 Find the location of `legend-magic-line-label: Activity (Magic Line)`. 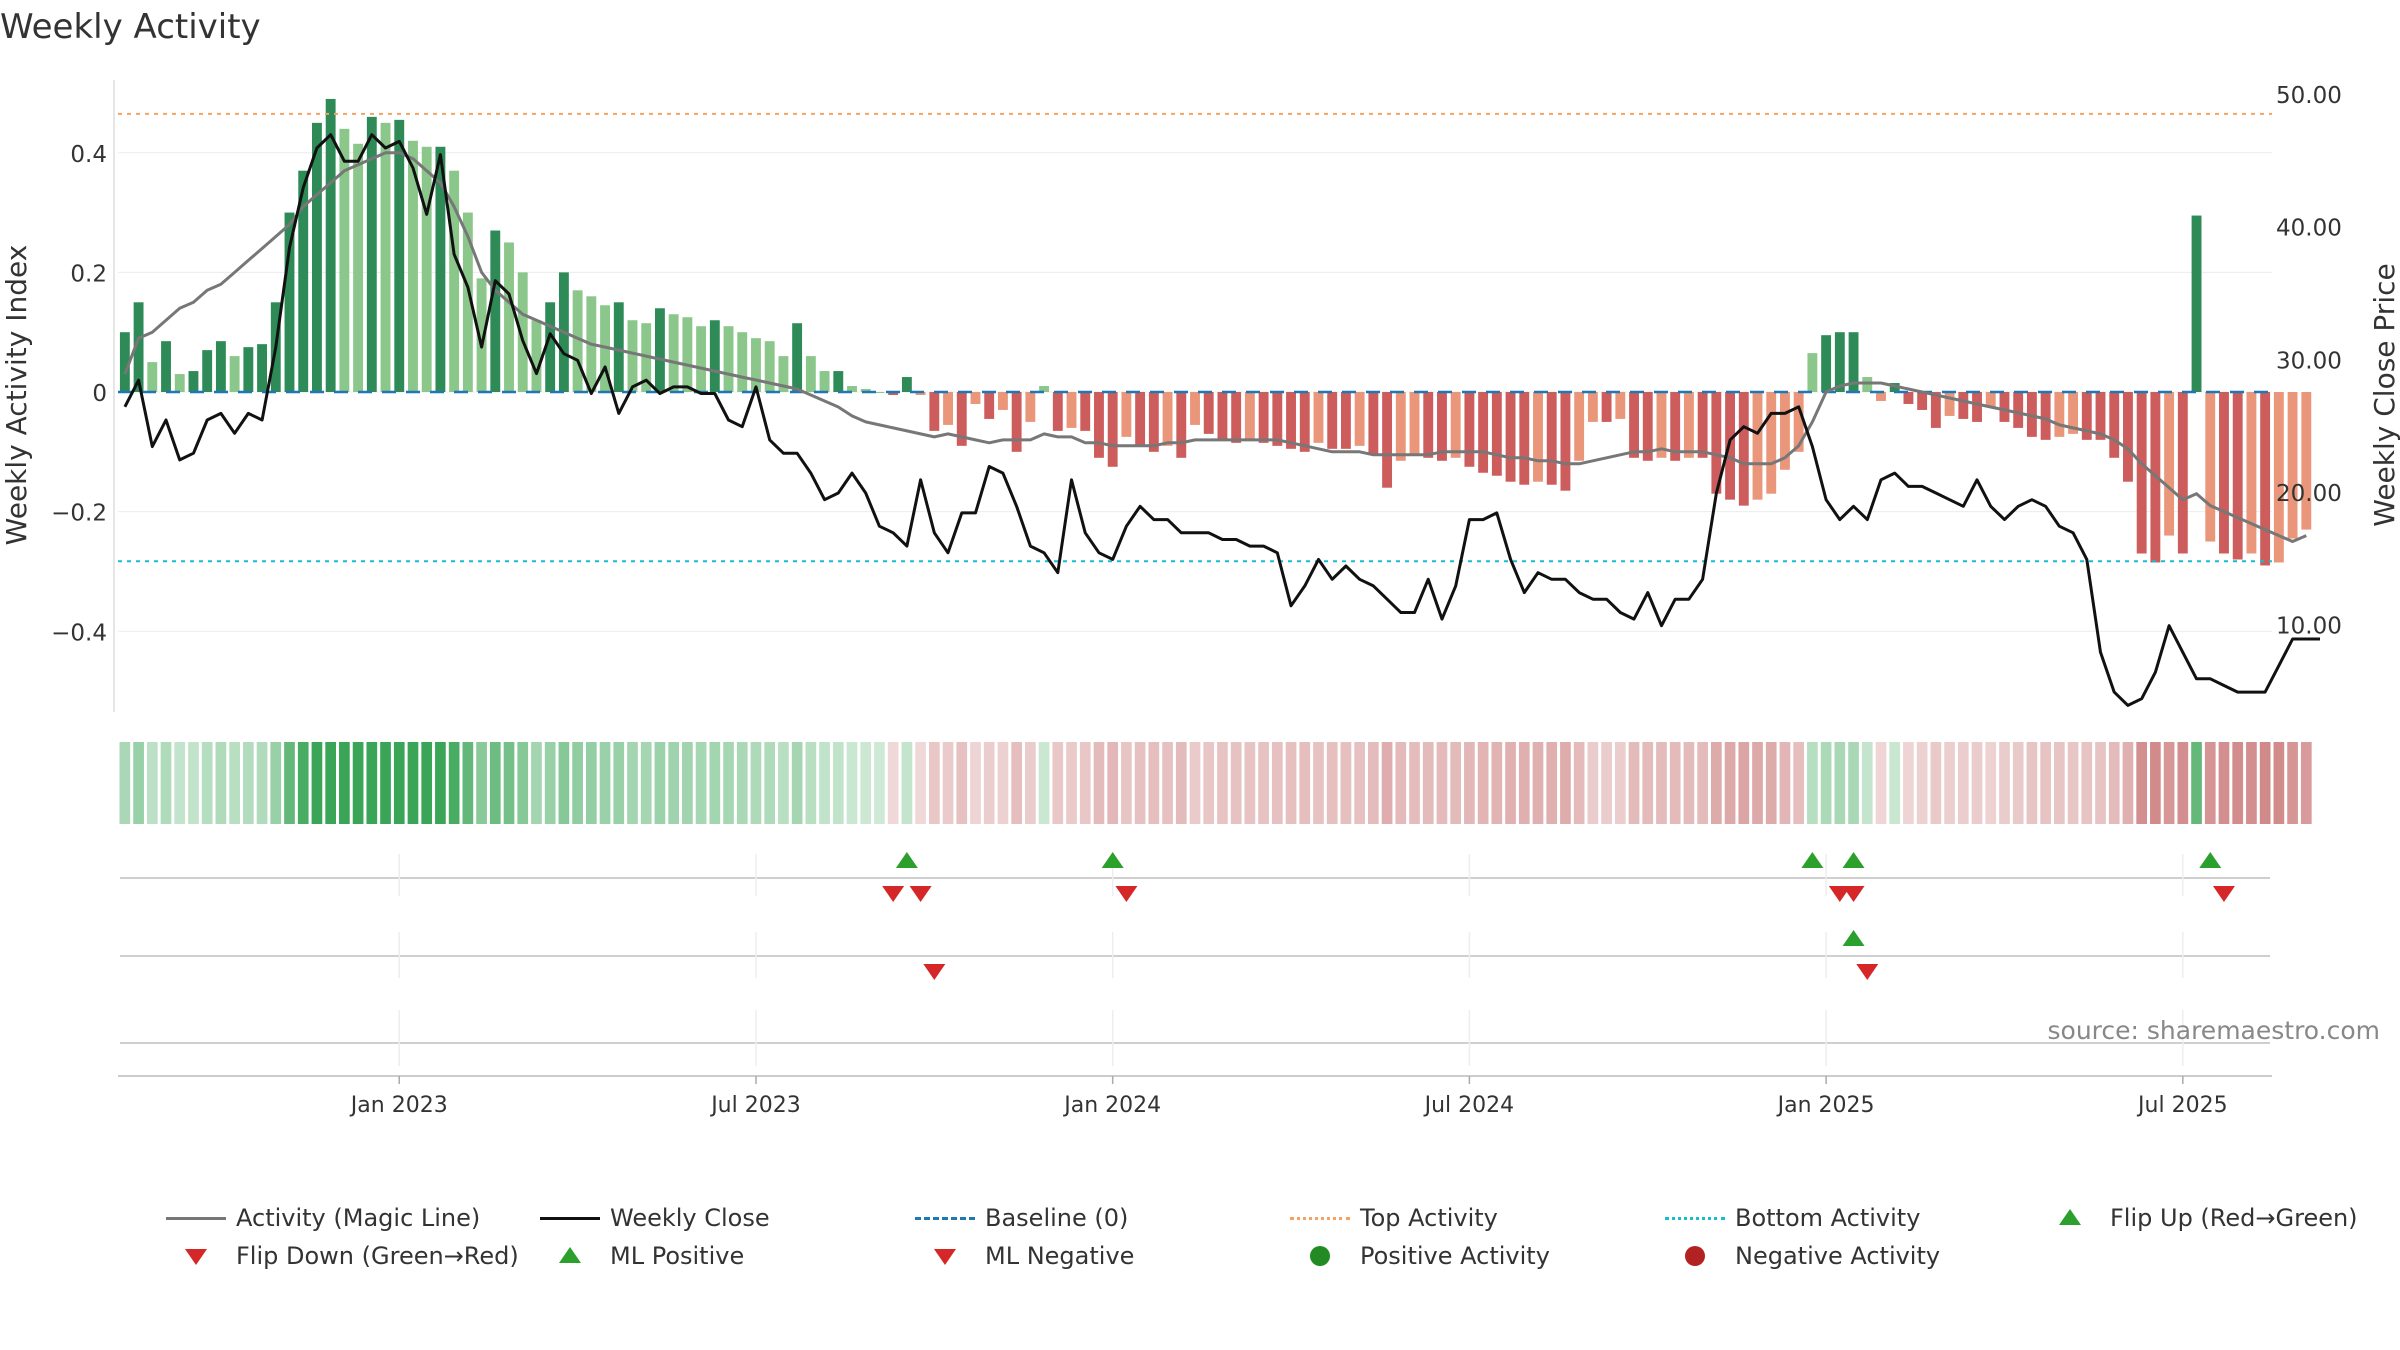

legend-magic-line-label: Activity (Magic Line) is located at coordinates (358, 1218).